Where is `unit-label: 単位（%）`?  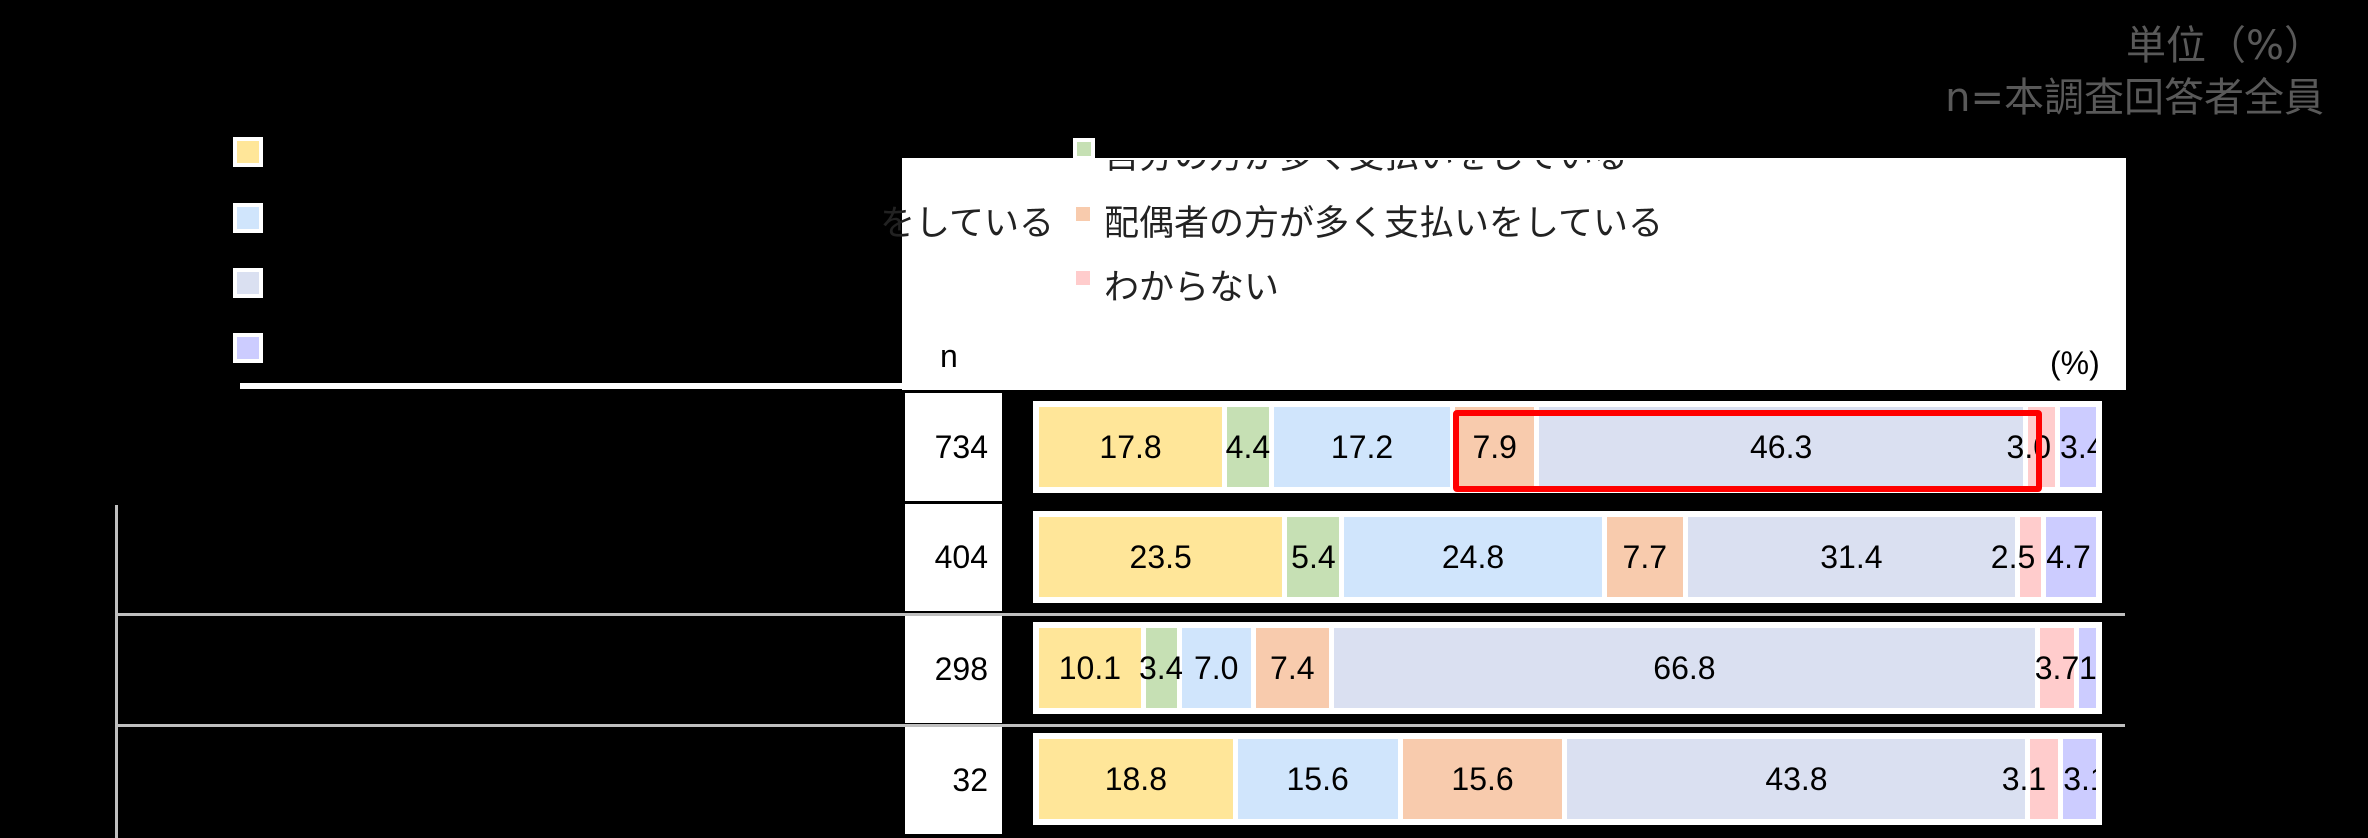
unit-label: 単位（%） is located at coordinates (2224, 46).